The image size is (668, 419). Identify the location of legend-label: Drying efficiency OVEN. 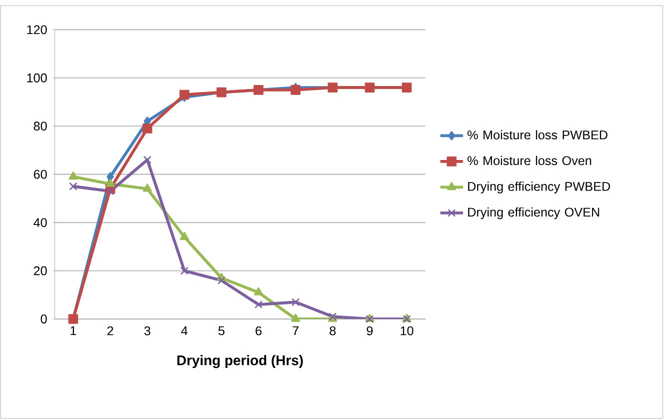
(534, 213).